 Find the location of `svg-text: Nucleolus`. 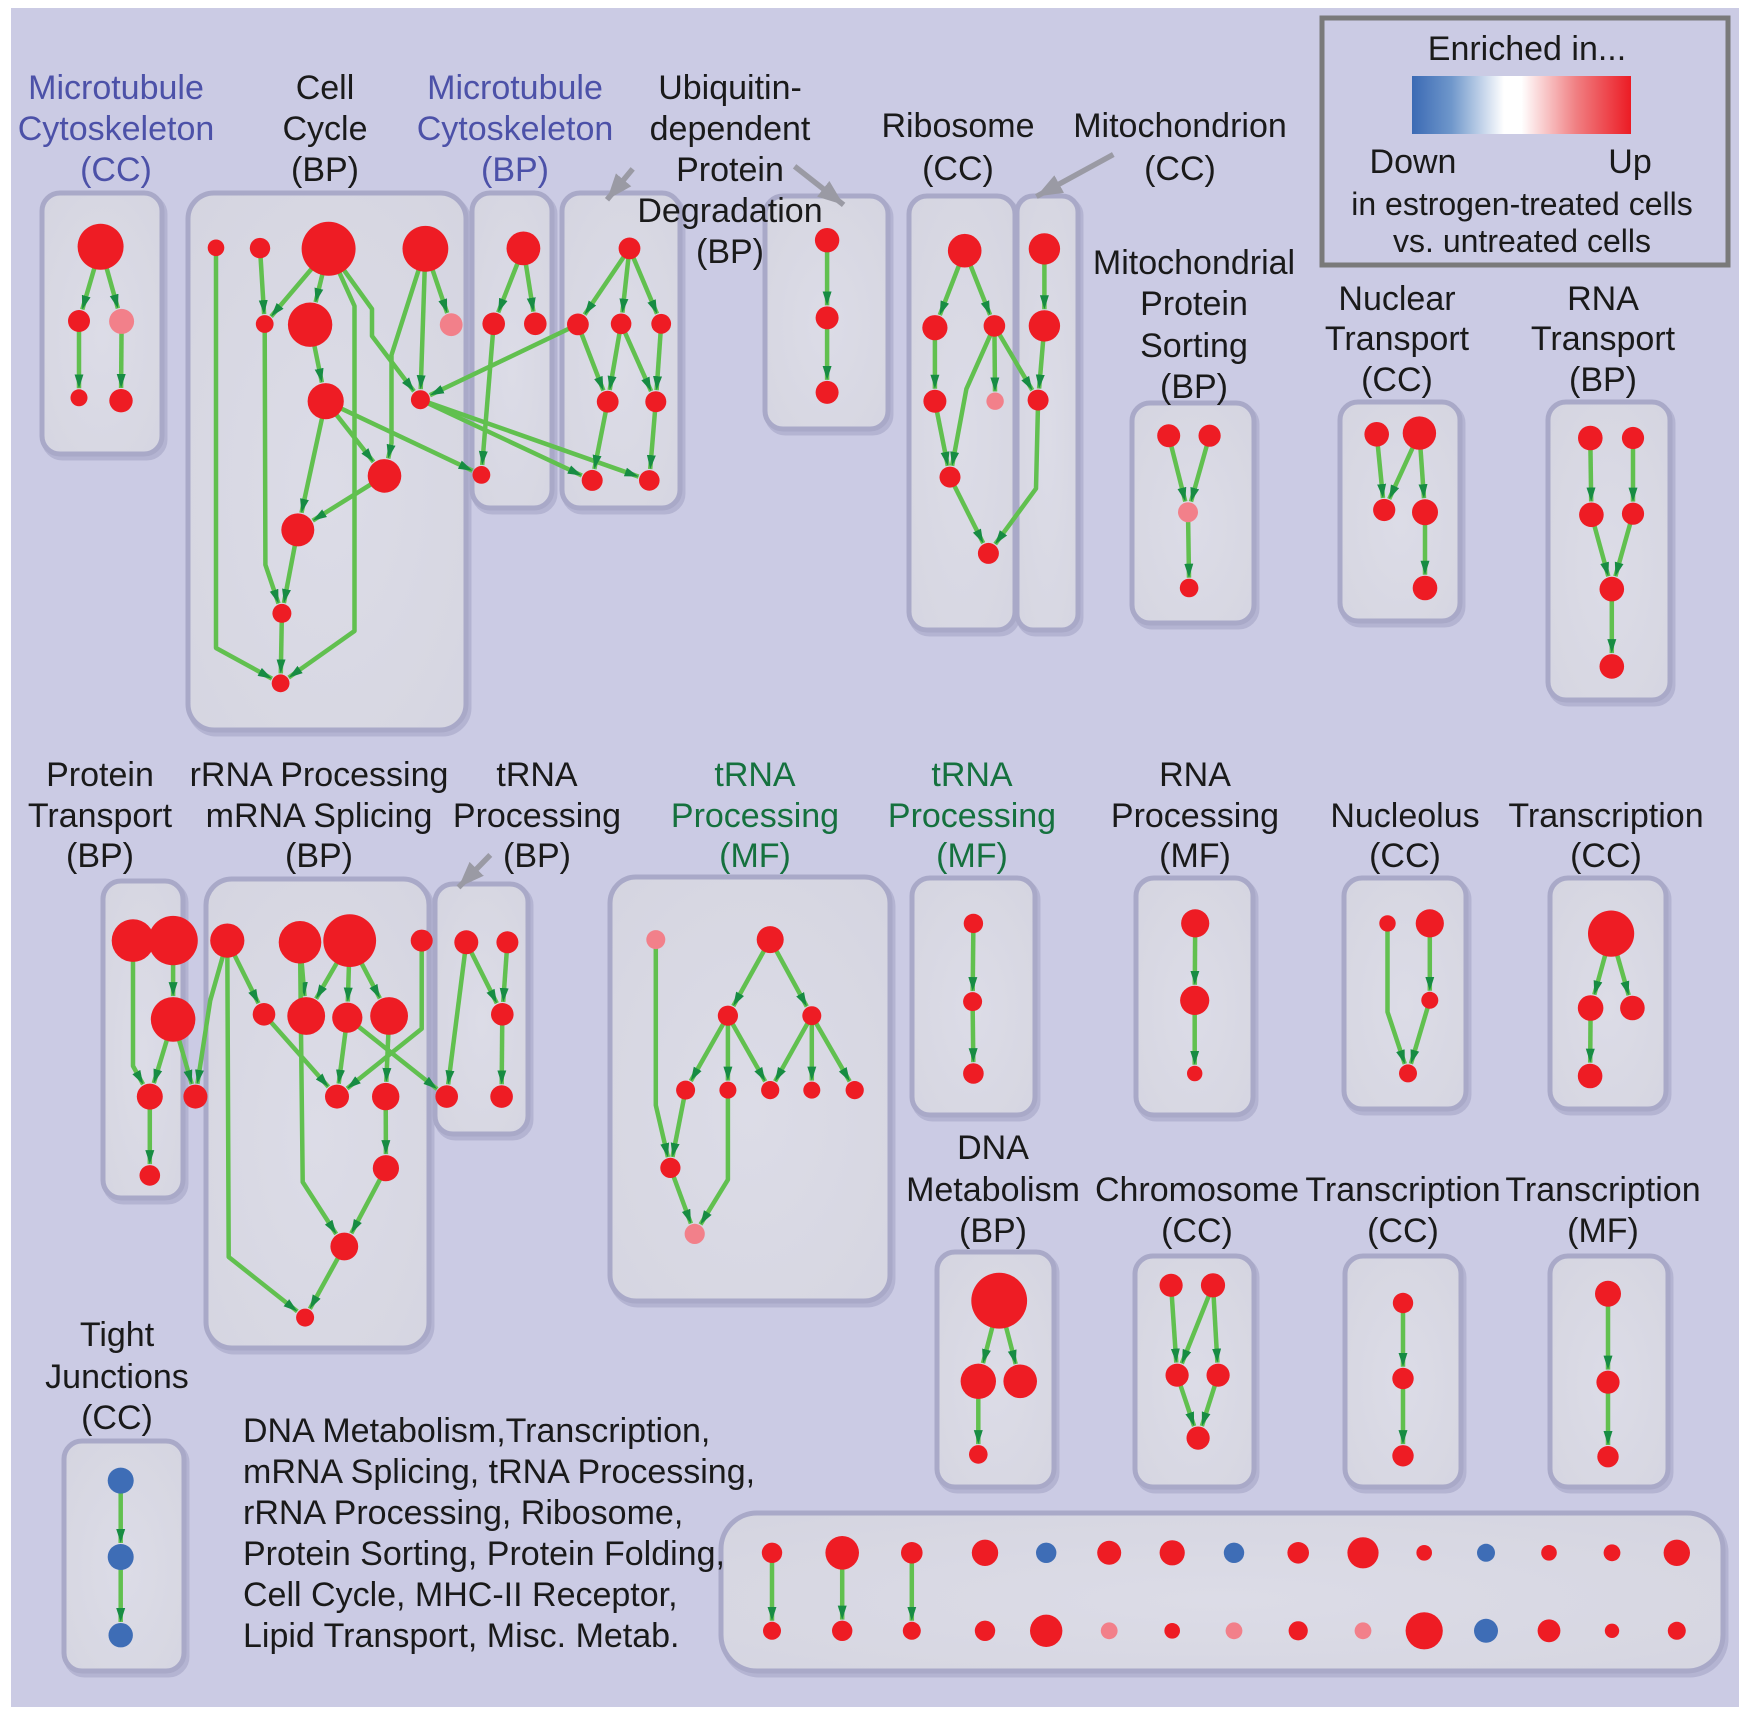

svg-text: Nucleolus is located at coordinates (1404, 816).